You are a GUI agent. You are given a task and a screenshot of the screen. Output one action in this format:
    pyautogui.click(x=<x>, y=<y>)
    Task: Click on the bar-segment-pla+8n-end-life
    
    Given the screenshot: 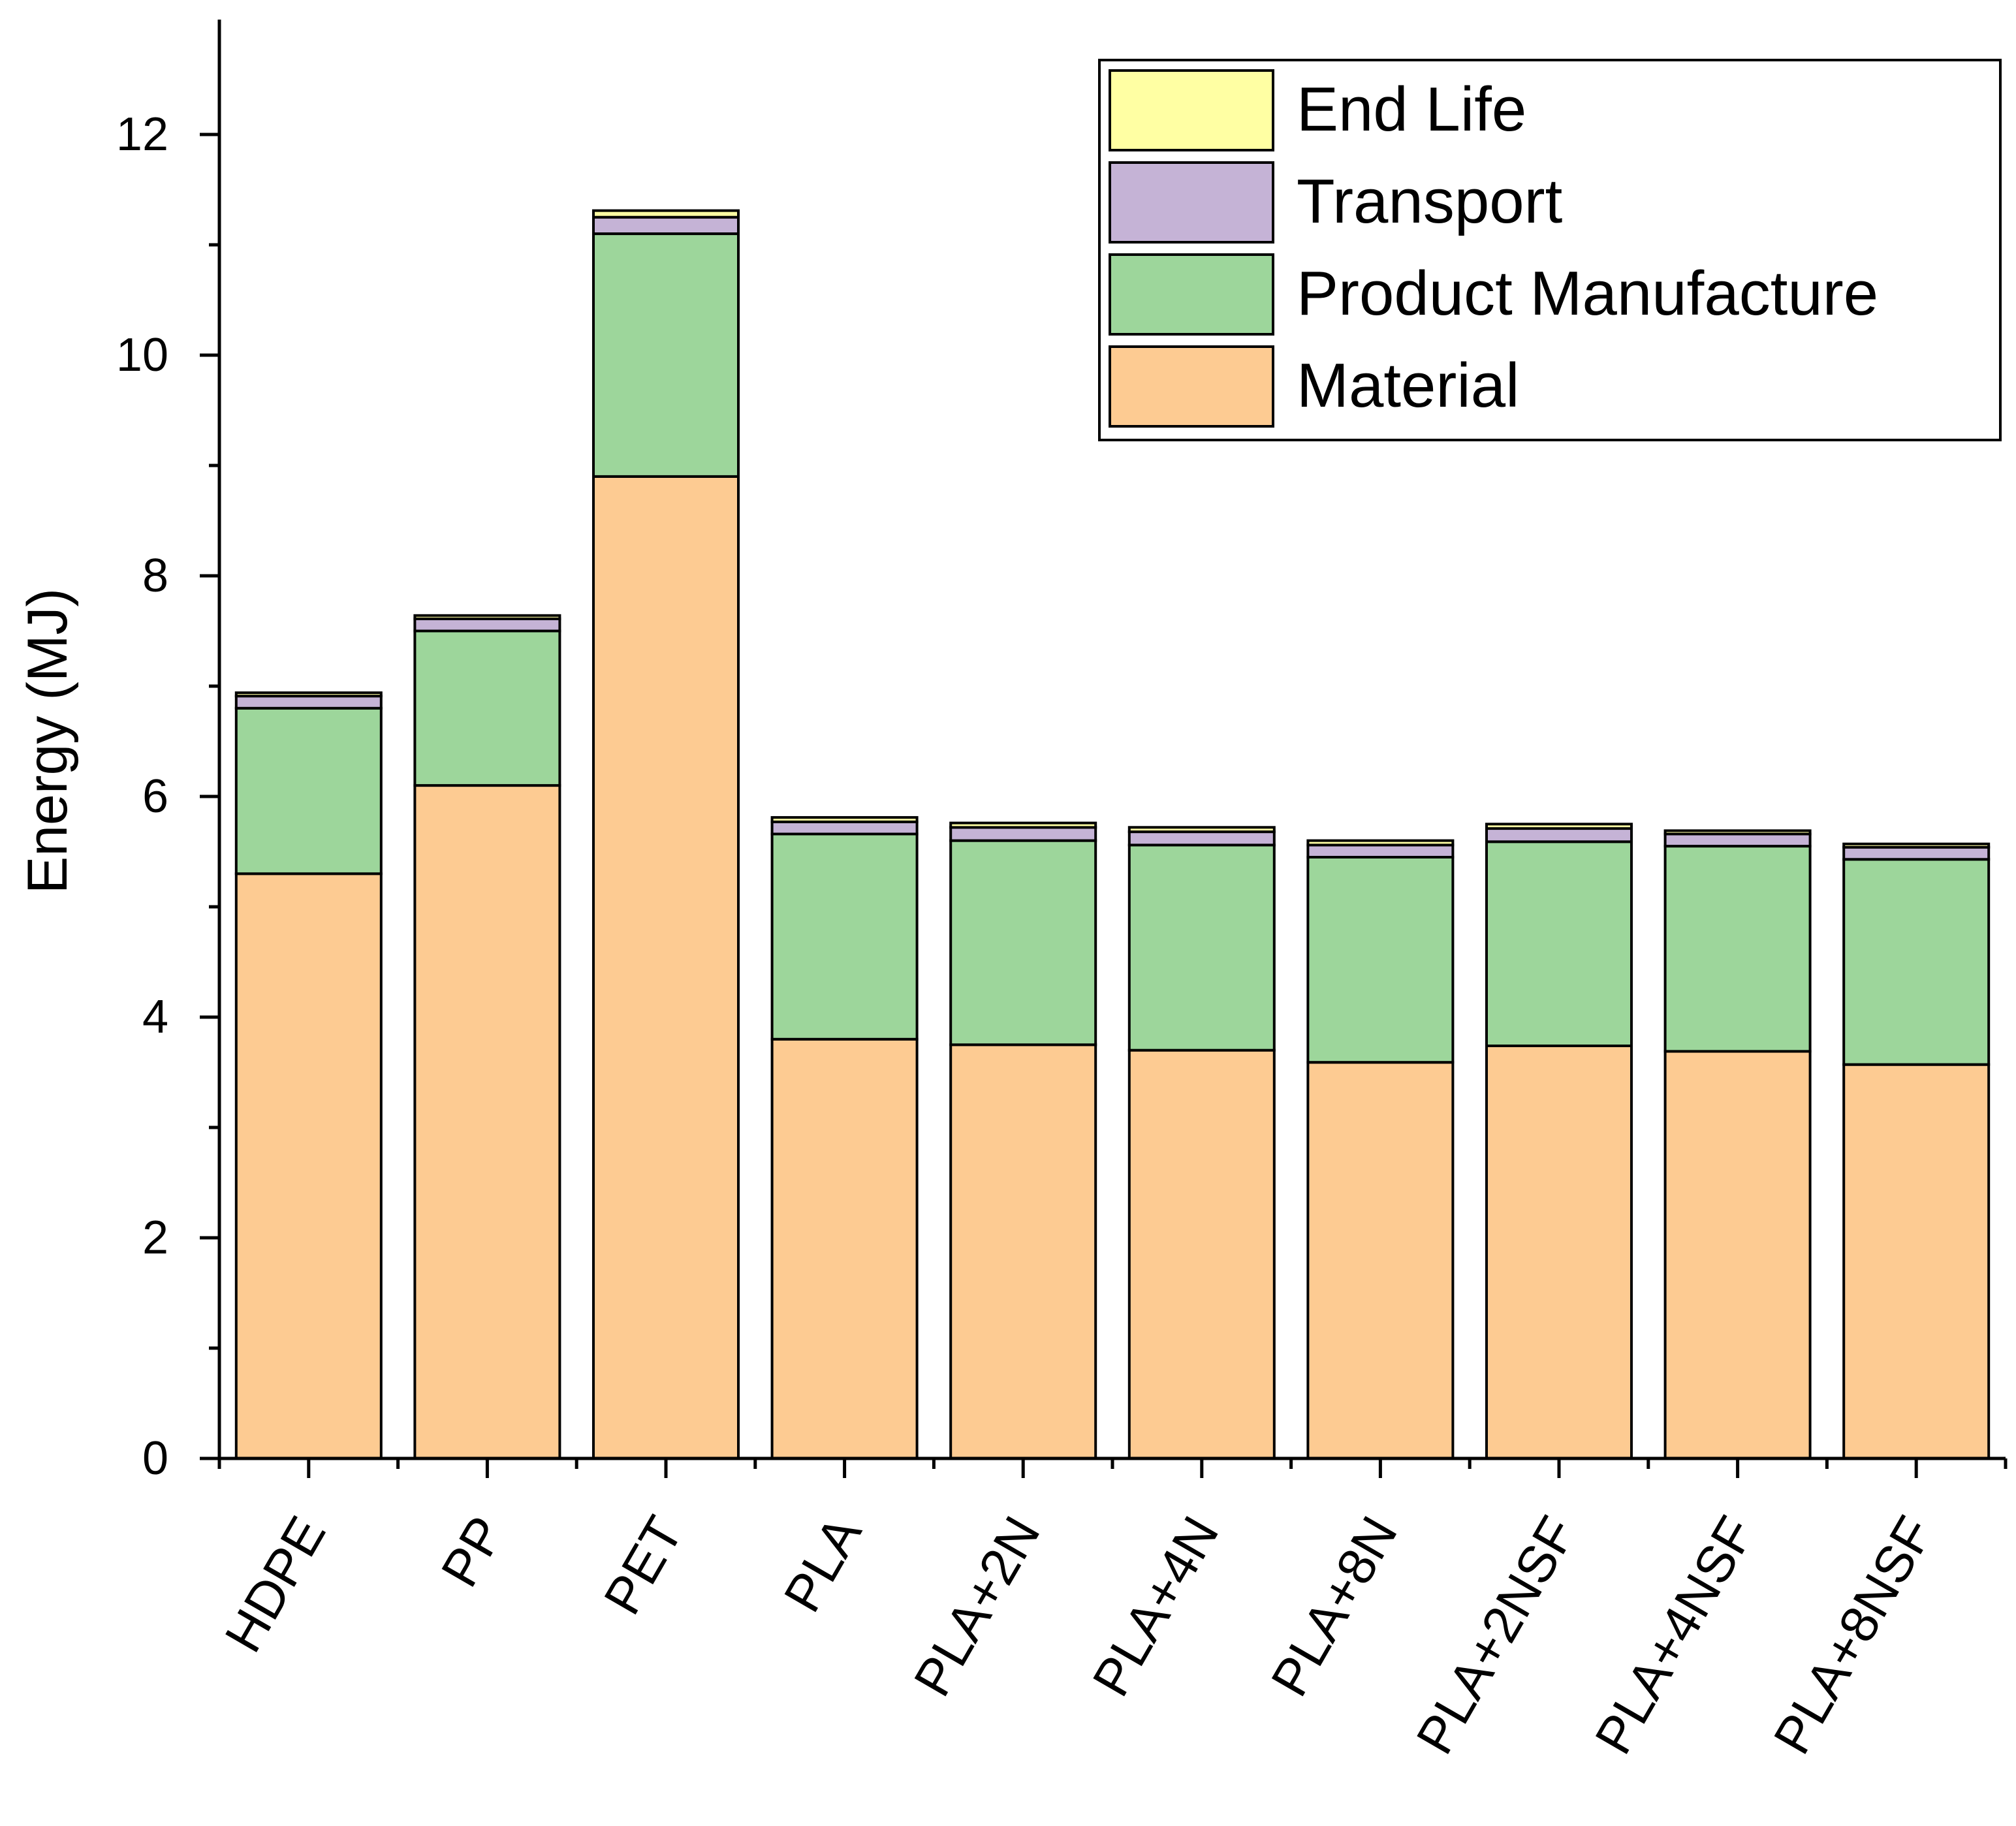 What is the action you would take?
    pyautogui.click(x=1381, y=843)
    